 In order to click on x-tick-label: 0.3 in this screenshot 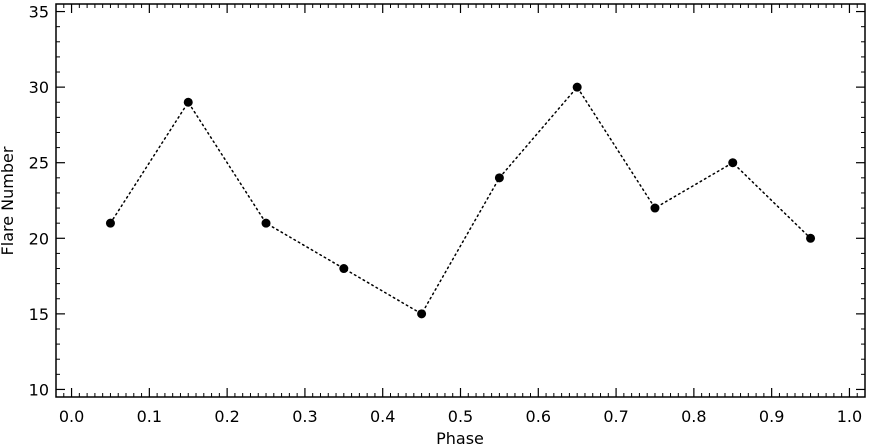, I will do `click(304, 416)`.